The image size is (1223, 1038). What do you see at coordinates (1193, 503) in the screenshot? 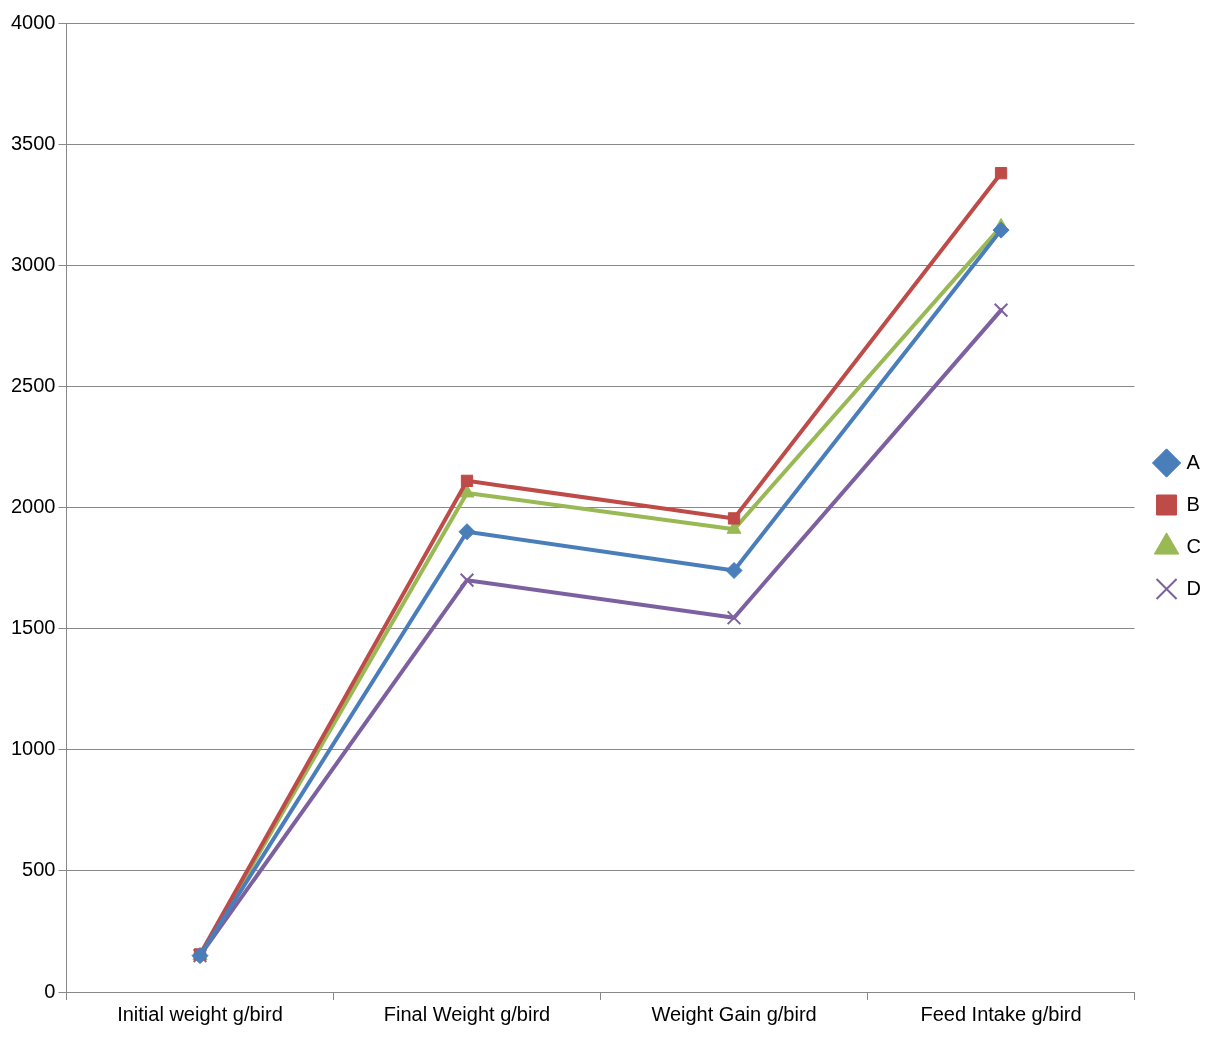
I see `legend-label: B` at bounding box center [1193, 503].